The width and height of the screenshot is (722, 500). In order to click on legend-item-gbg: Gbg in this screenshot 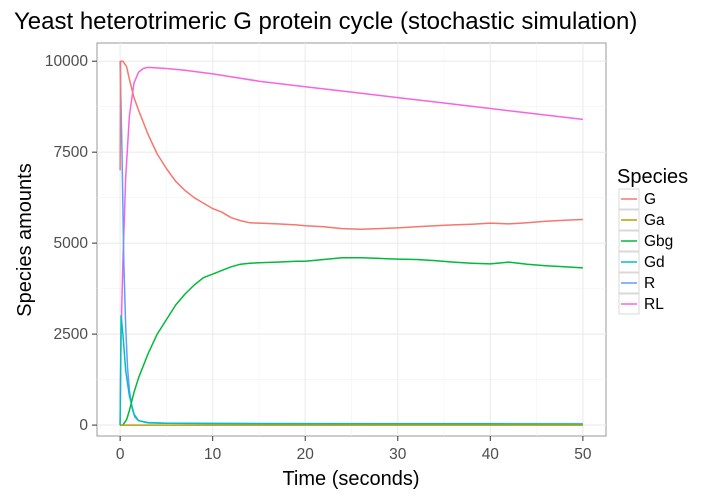, I will do `click(645, 241)`.